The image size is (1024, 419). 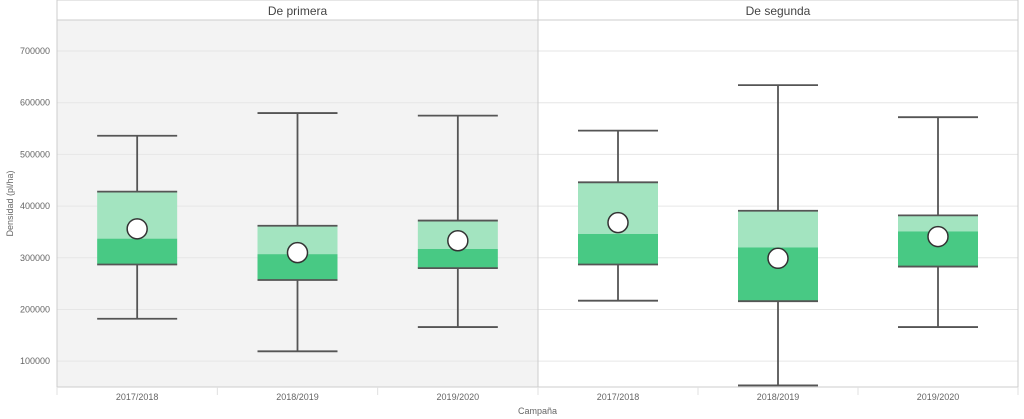 What do you see at coordinates (35, 103) in the screenshot?
I see `y-tick-label: 600000` at bounding box center [35, 103].